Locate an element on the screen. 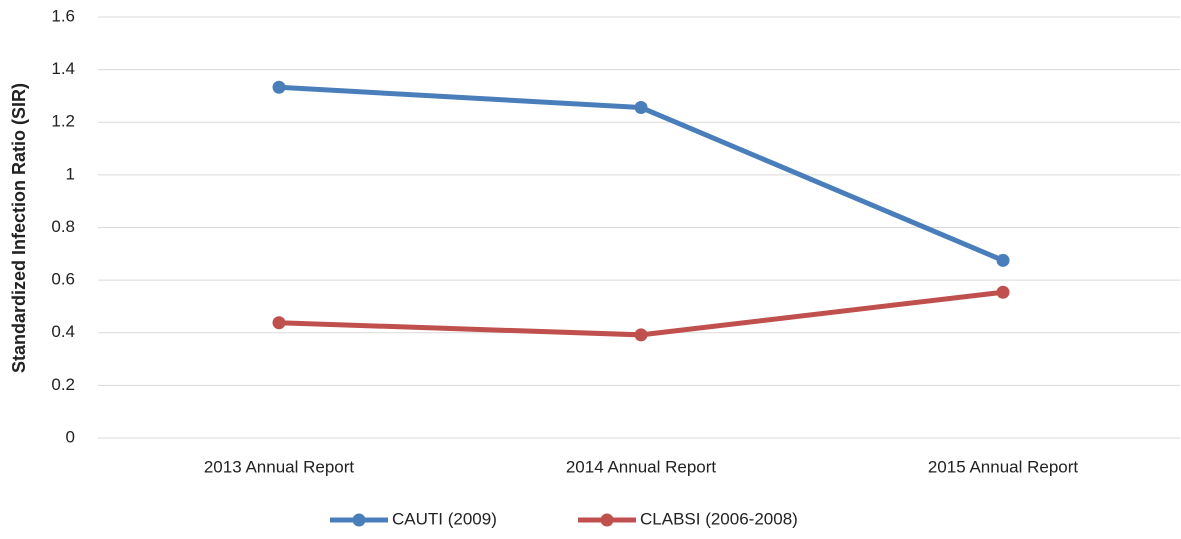 This screenshot has height=539, width=1181. y-tick-label: 0 is located at coordinates (70, 436).